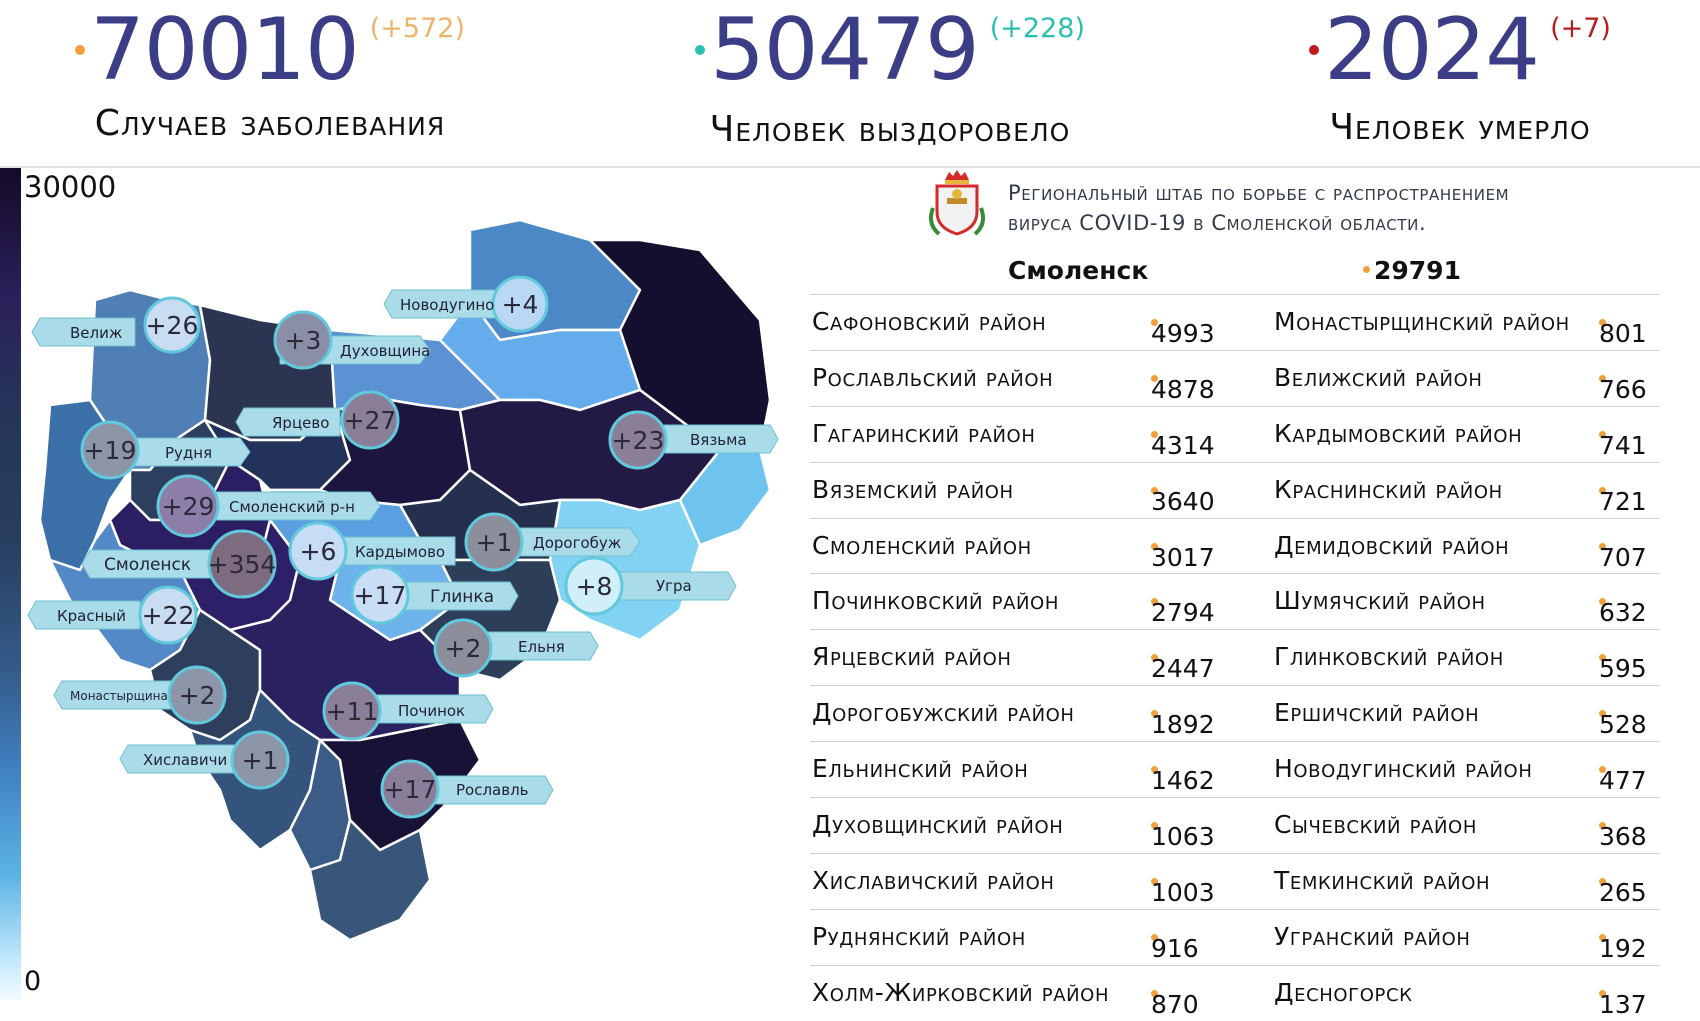  What do you see at coordinates (938, 825) in the screenshot?
I see `left-district-name: Духовщинский район` at bounding box center [938, 825].